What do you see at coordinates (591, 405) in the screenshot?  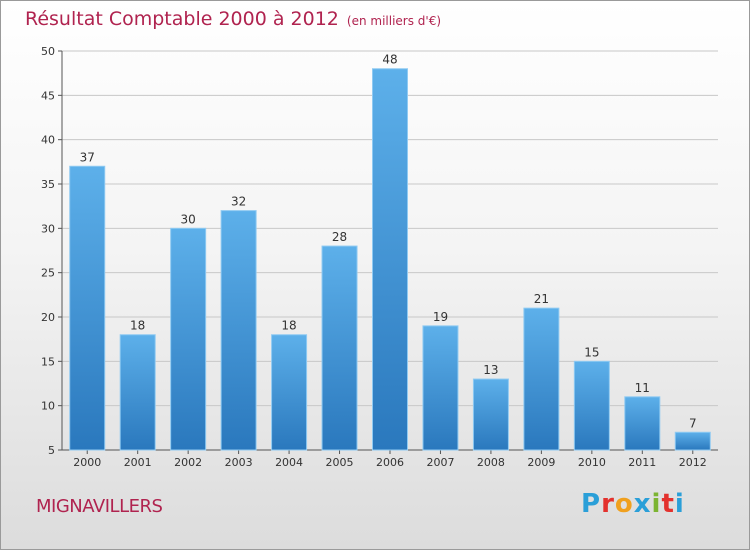 I see `bar-2010` at bounding box center [591, 405].